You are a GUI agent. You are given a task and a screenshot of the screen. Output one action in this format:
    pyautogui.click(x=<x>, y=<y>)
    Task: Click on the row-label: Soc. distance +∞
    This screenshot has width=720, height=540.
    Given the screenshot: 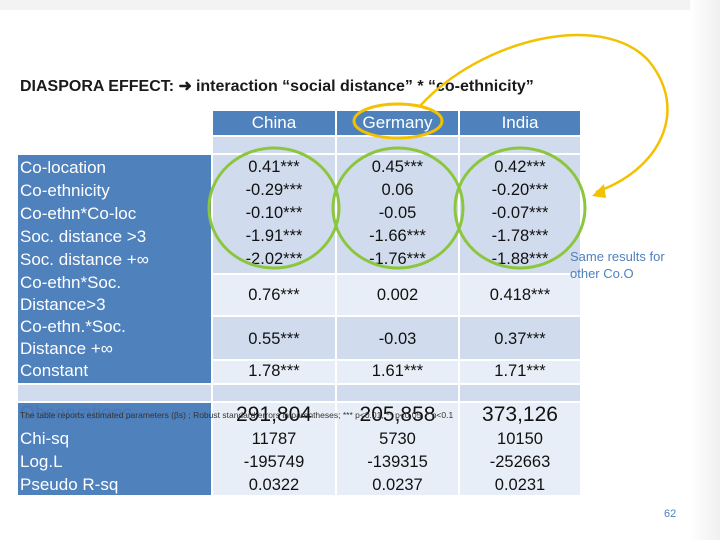 What is the action you would take?
    pyautogui.click(x=84, y=259)
    